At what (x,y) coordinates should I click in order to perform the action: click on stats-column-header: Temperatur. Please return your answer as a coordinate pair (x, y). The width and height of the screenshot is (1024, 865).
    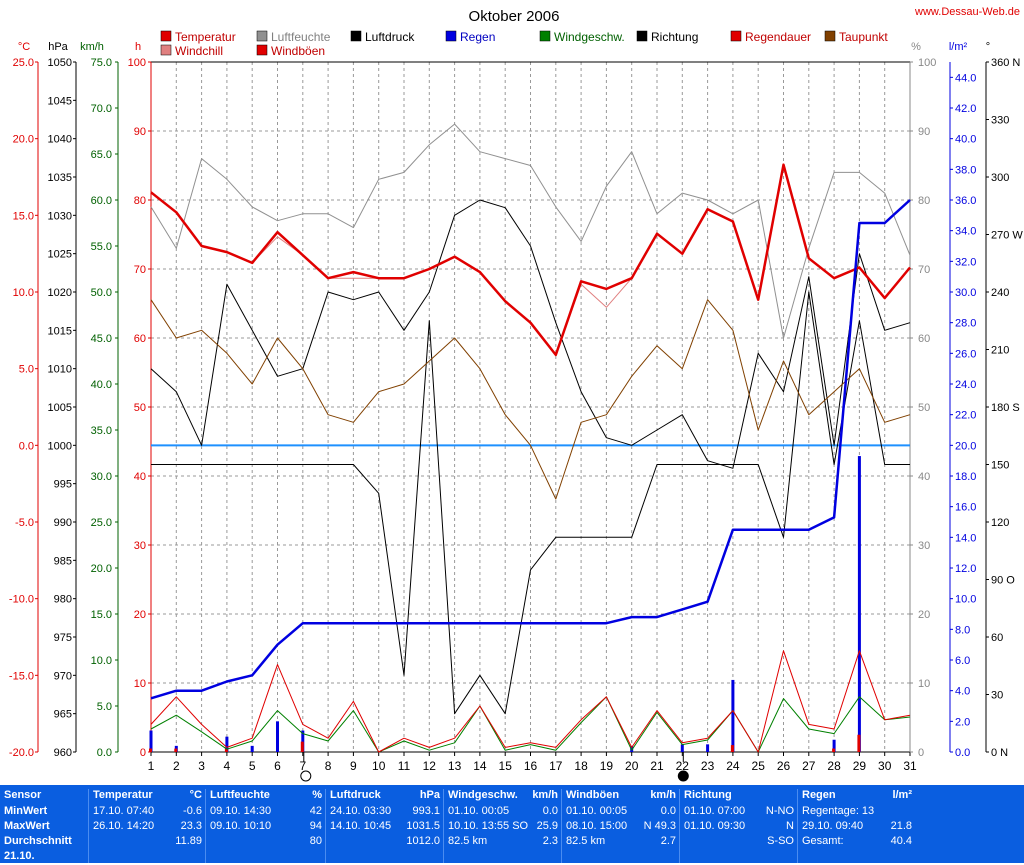
    Looking at the image, I should click on (123, 795).